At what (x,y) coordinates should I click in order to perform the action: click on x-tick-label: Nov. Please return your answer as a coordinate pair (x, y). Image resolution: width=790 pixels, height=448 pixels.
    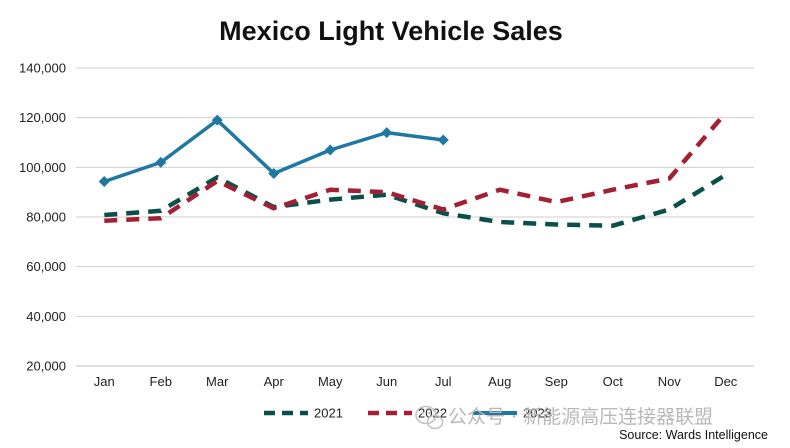
    Looking at the image, I should click on (670, 381).